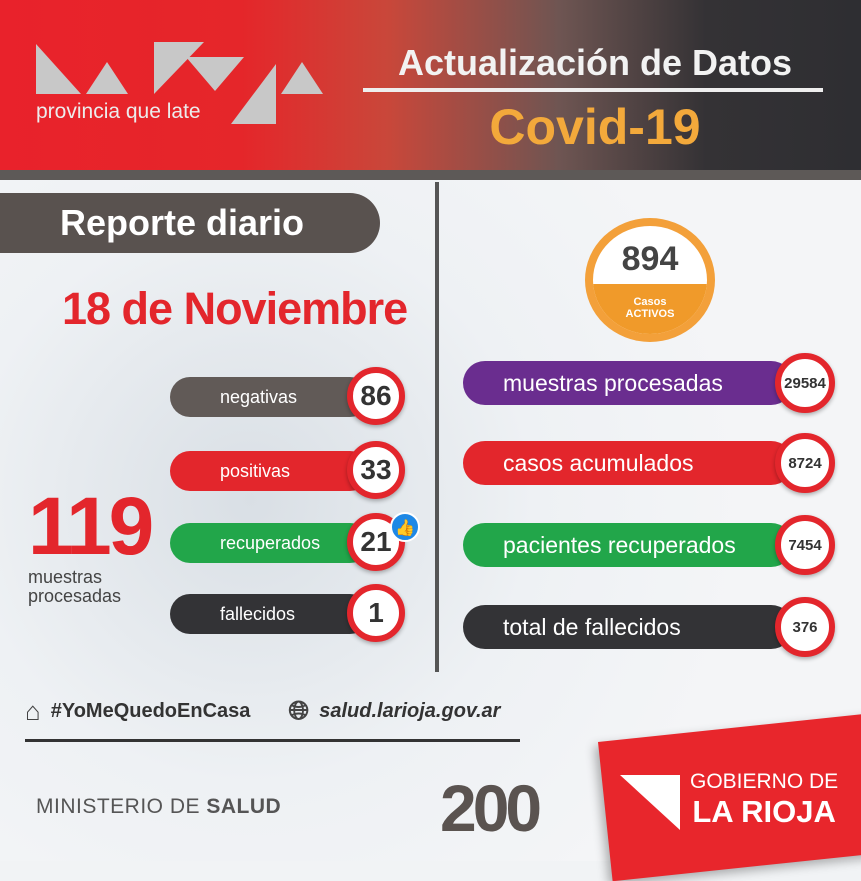 This screenshot has height=881, width=861. Describe the element at coordinates (650, 259) in the screenshot. I see `active-cases-value: 894` at that location.